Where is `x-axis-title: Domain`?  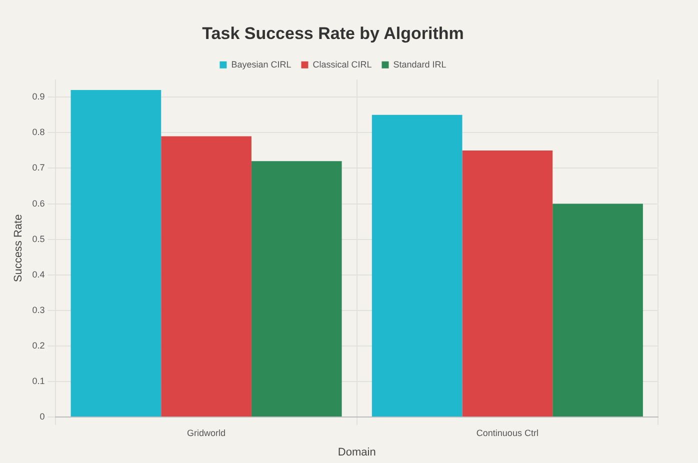 x-axis-title: Domain is located at coordinates (357, 452).